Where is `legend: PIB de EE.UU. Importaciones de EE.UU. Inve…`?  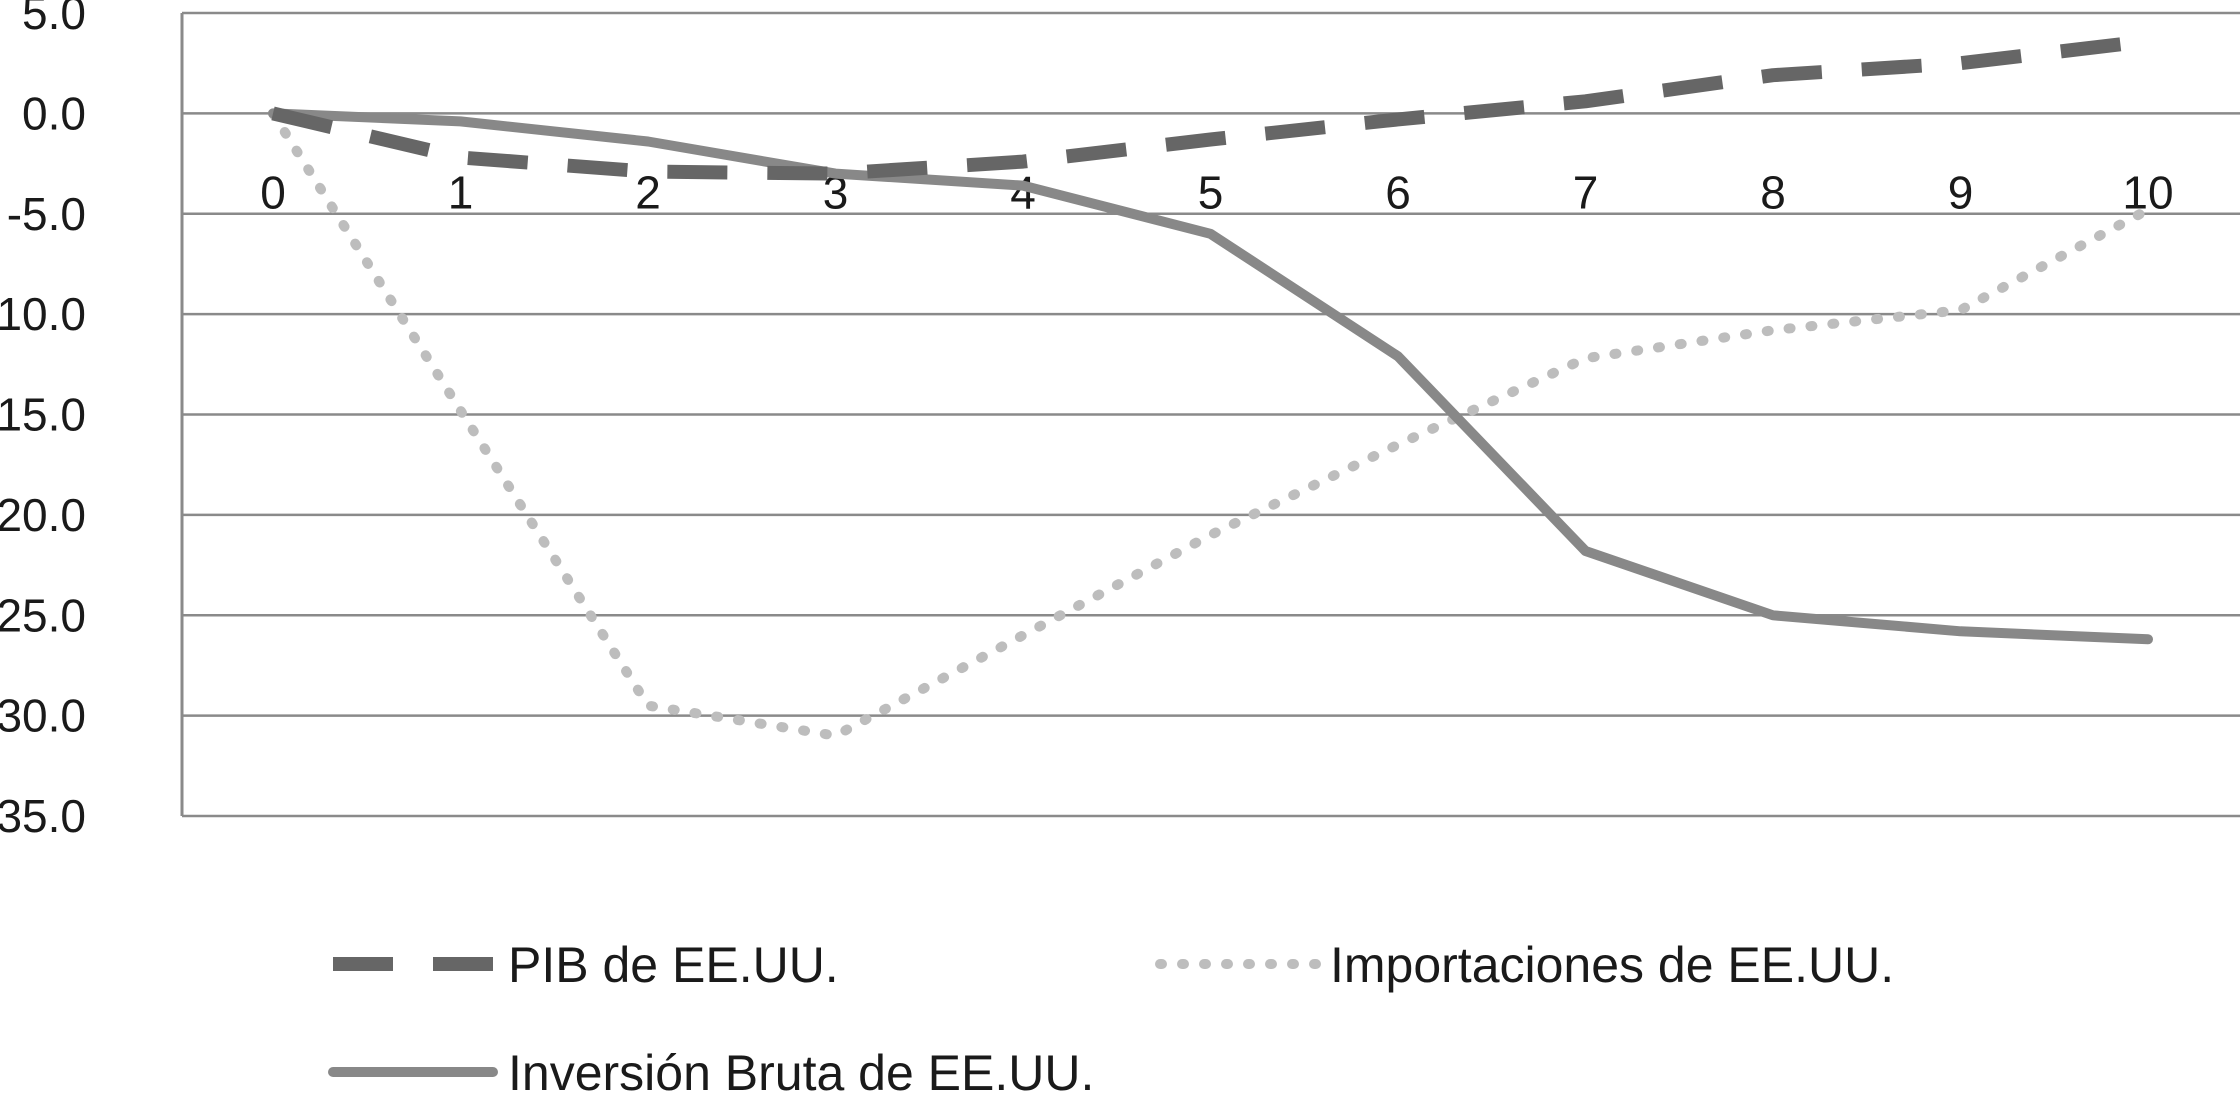
legend: PIB de EE.UU. Importaciones de EE.UU. Inve… is located at coordinates (1111, 1019).